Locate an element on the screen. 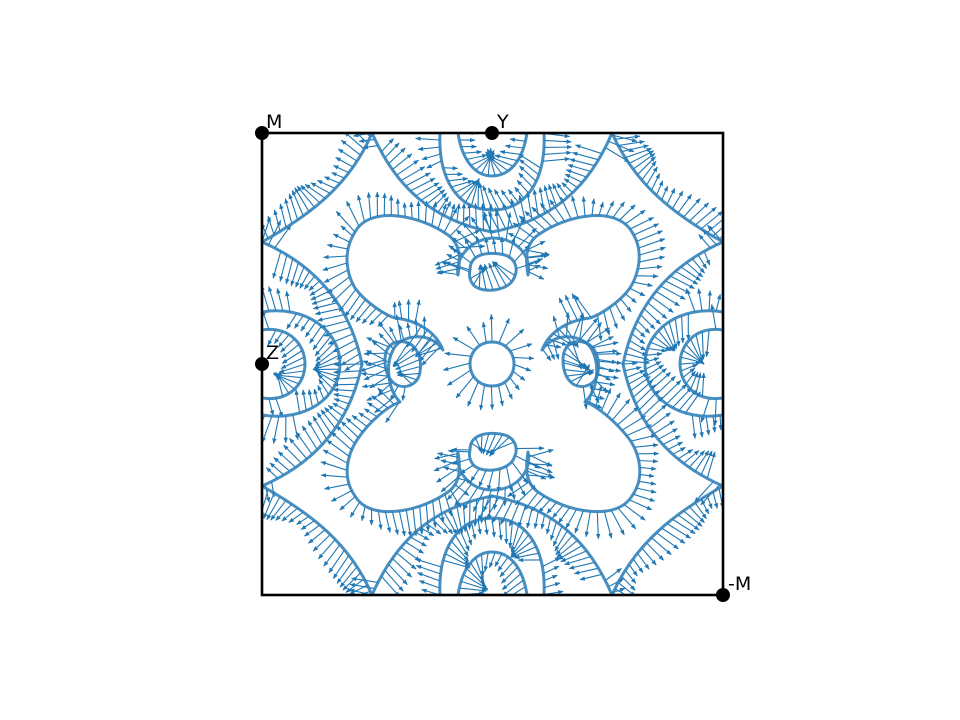  k-point-z is located at coordinates (262, 364).